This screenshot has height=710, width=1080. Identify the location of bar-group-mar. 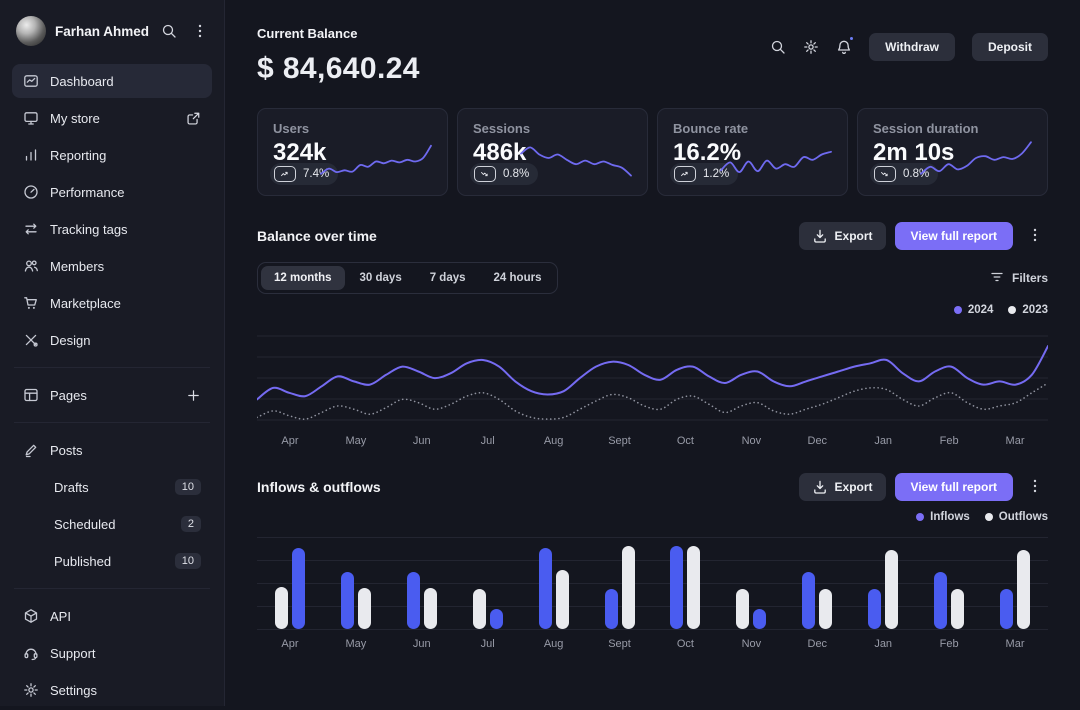
(1015, 583).